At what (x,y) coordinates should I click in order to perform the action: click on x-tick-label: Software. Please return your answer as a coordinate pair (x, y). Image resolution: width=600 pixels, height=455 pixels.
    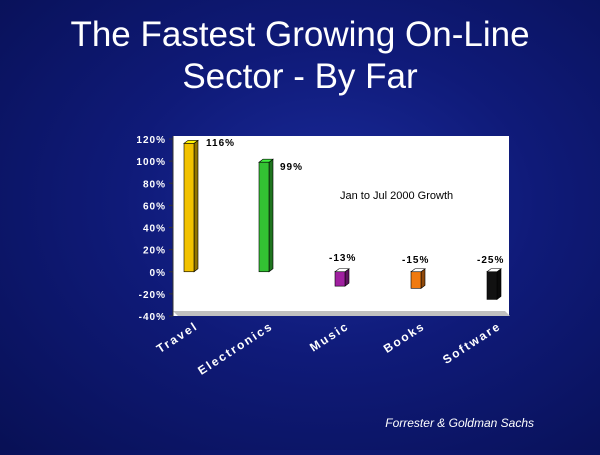
    Looking at the image, I should click on (472, 343).